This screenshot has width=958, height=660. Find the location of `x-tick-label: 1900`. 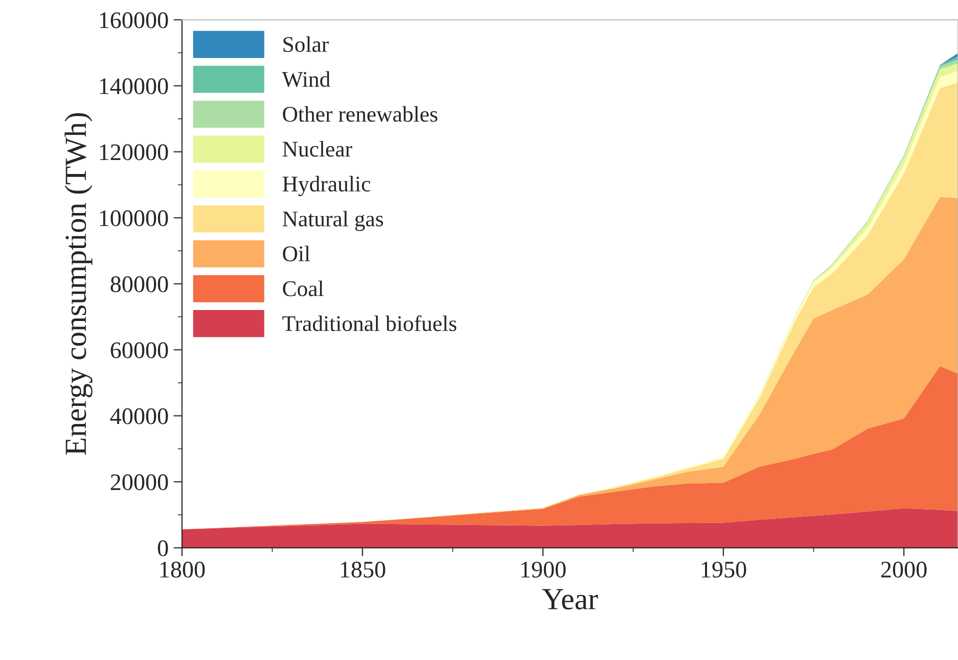

x-tick-label: 1900 is located at coordinates (543, 570).